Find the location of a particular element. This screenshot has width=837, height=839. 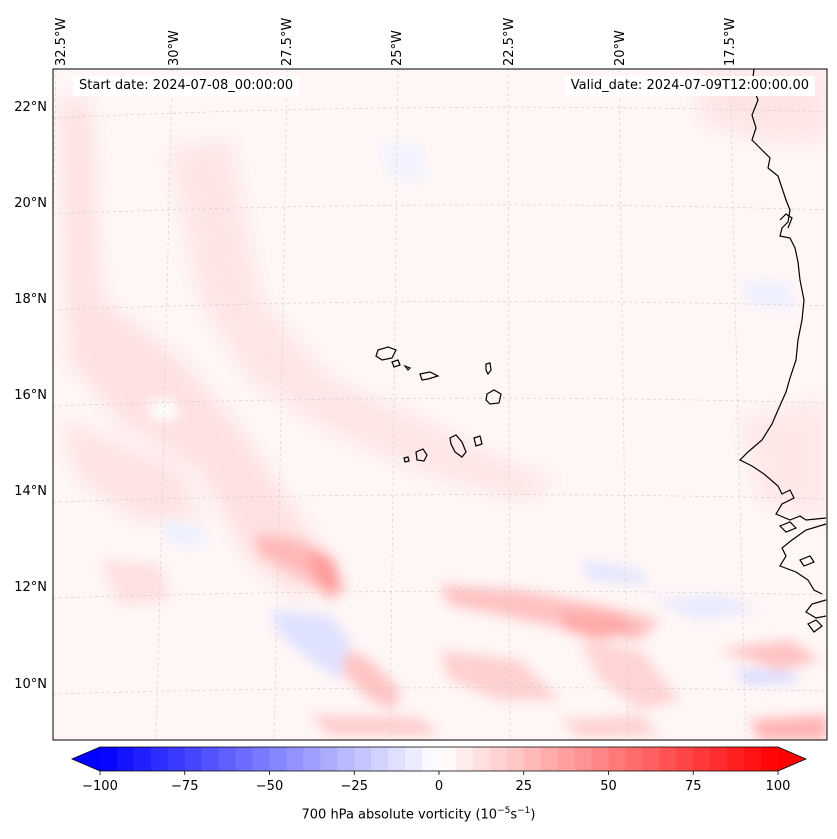

lon-label: 25°W is located at coordinates (397, 48).